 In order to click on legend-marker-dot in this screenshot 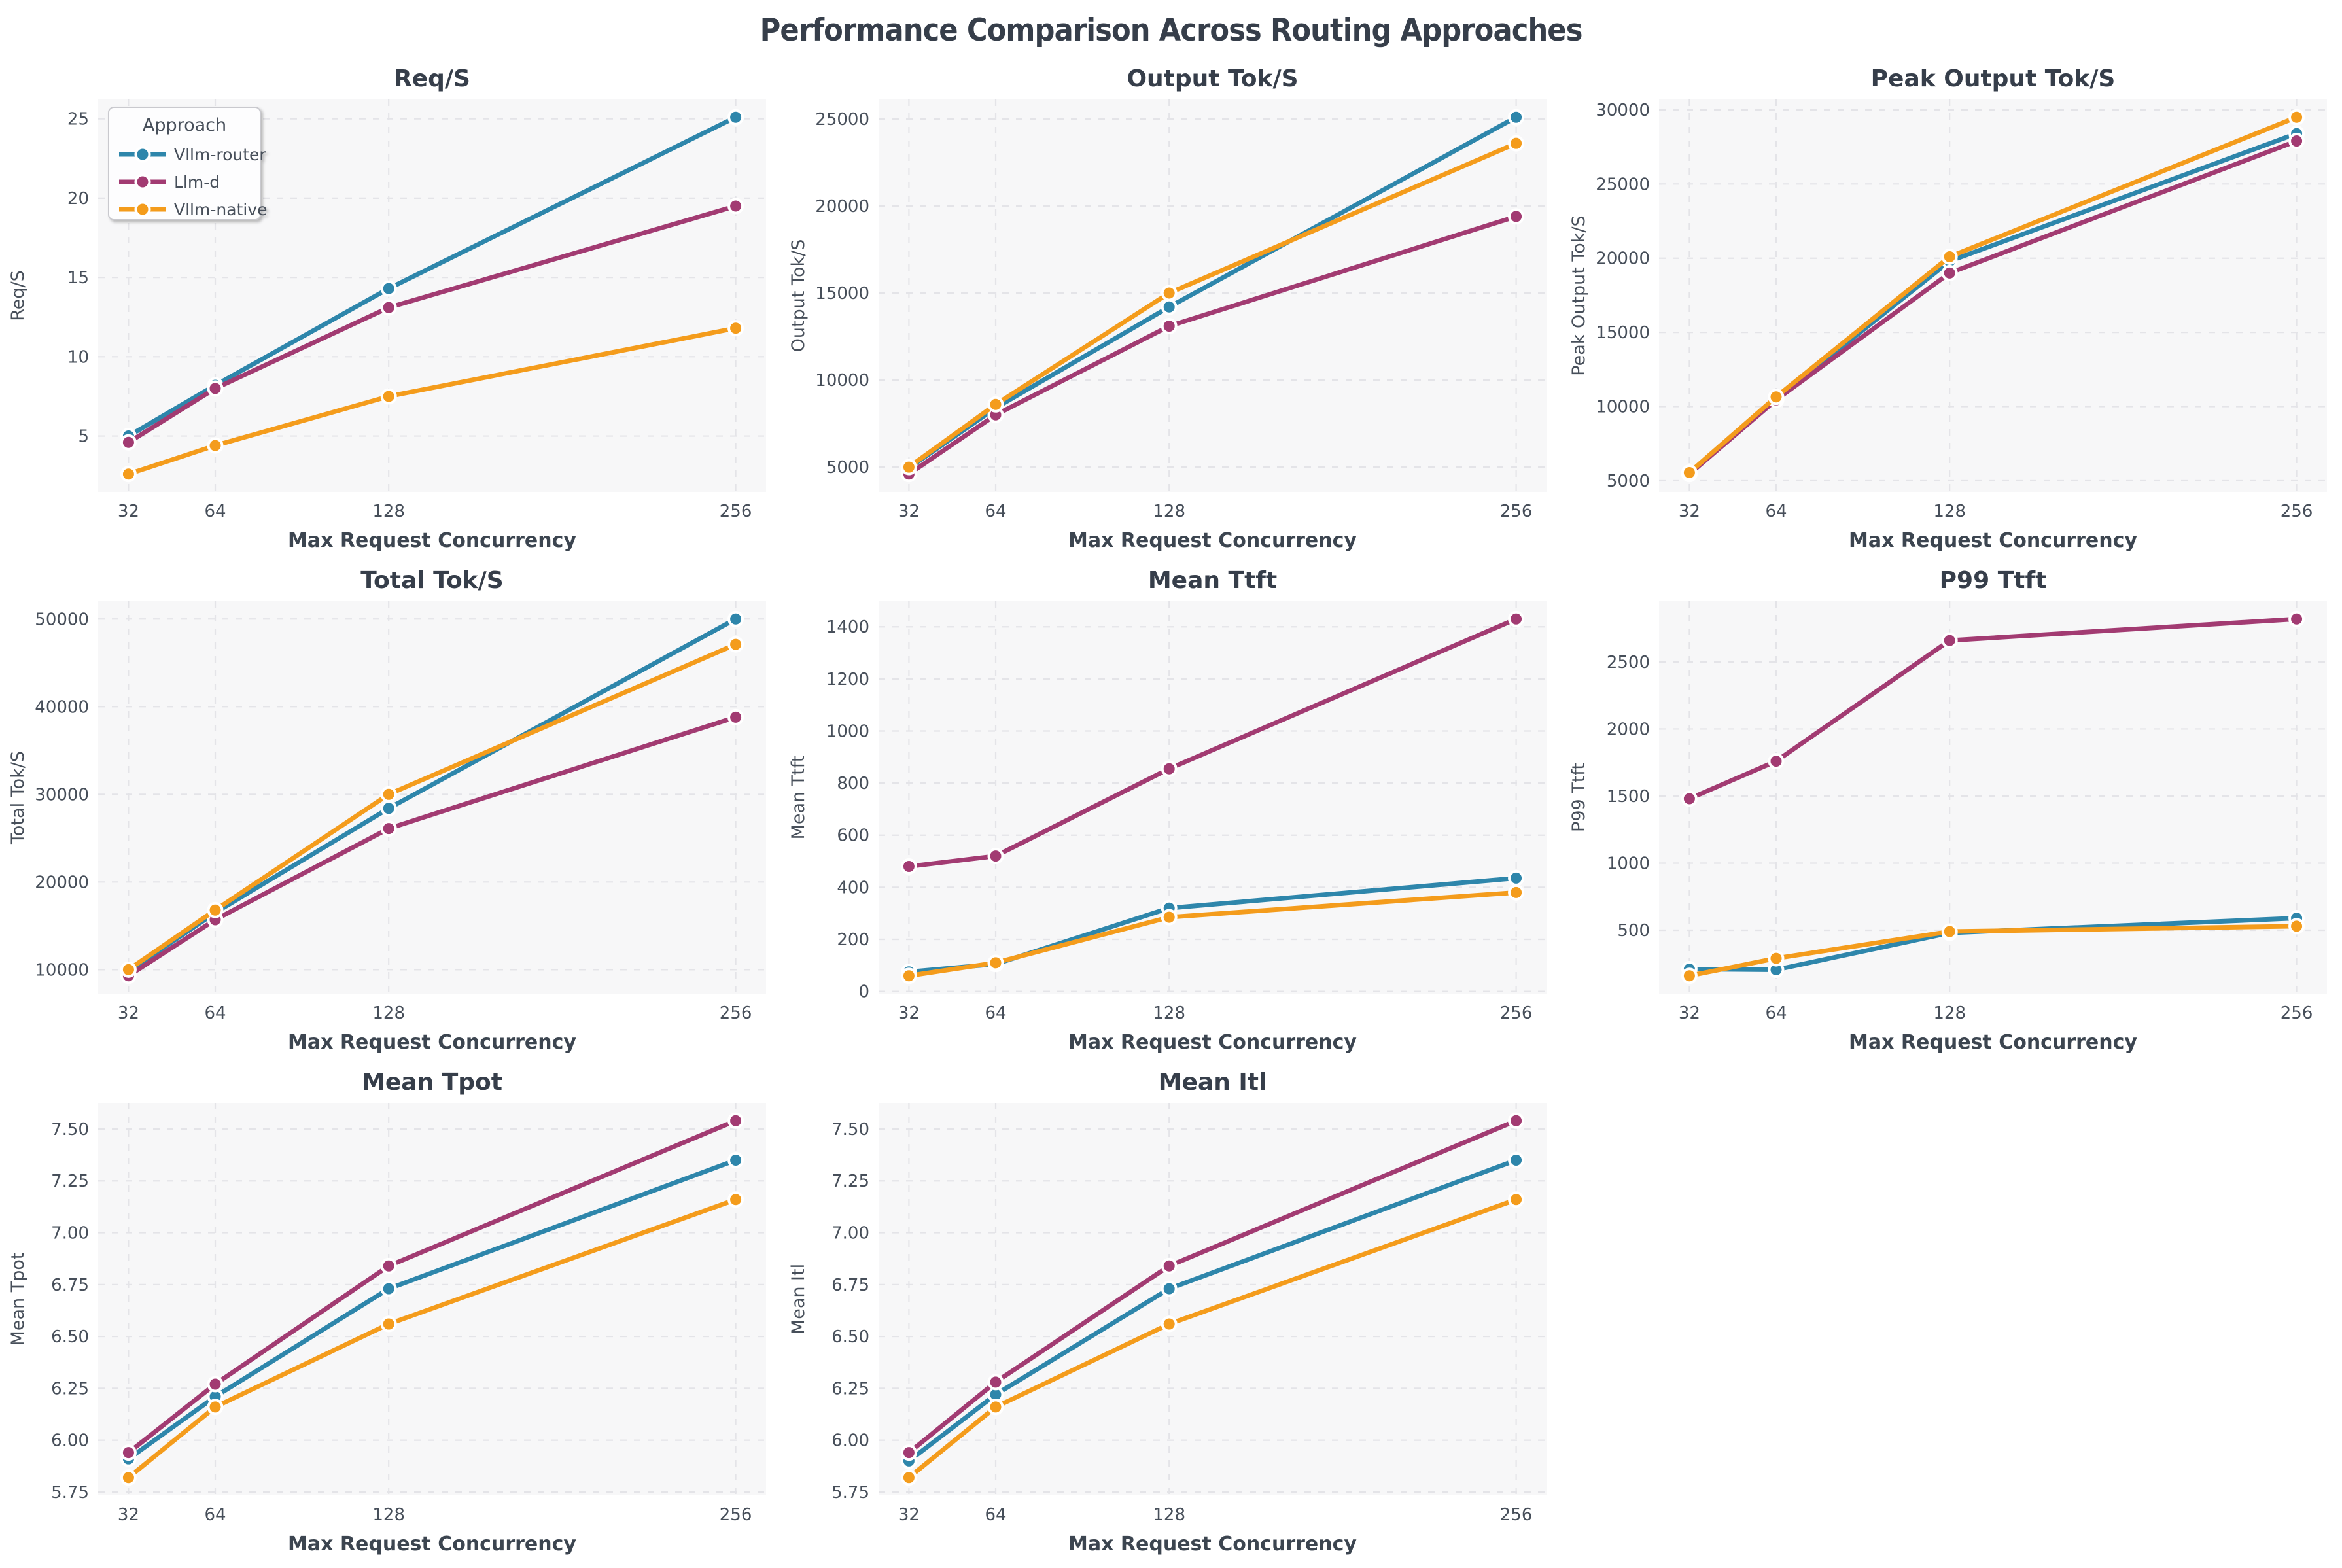, I will do `click(142, 209)`.